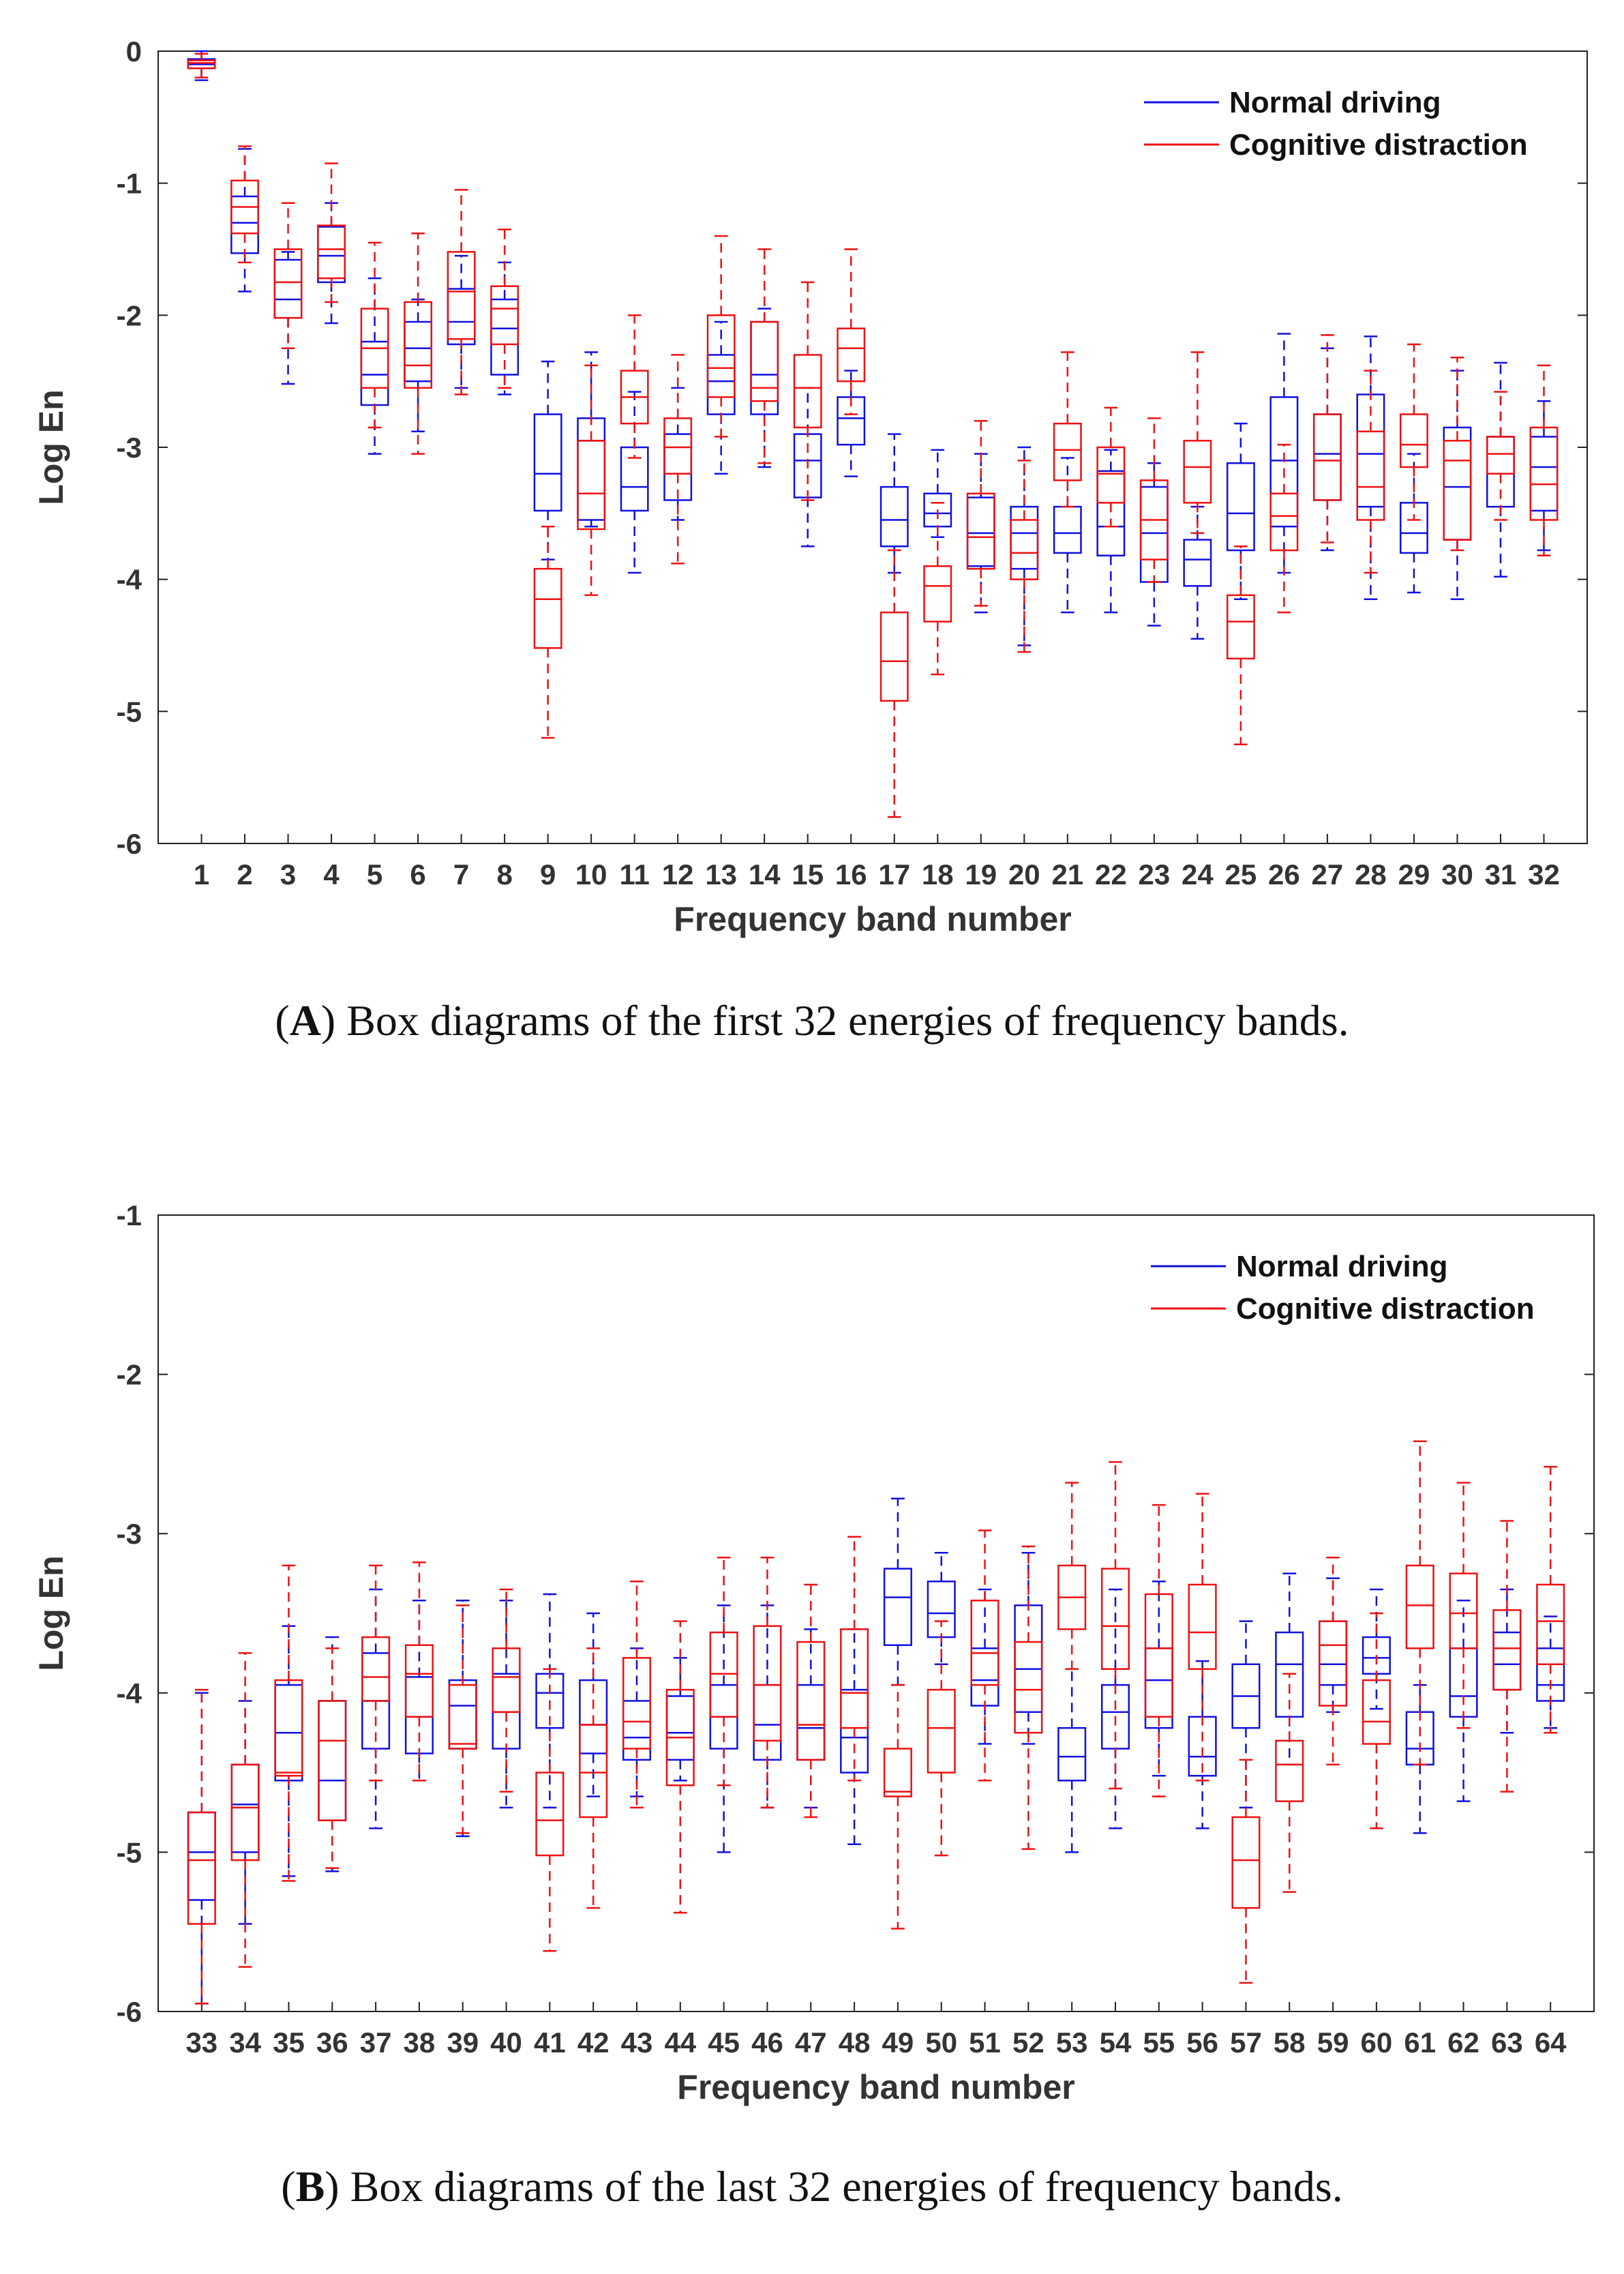 This screenshot has height=2274, width=1624. What do you see at coordinates (129, 1852) in the screenshot?
I see `chart-b-ytick-label: -5` at bounding box center [129, 1852].